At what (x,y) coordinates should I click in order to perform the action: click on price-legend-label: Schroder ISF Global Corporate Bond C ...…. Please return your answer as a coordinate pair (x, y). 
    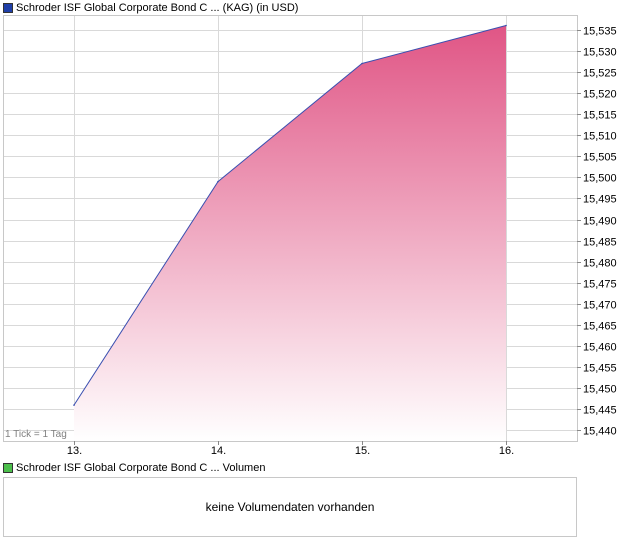
    Looking at the image, I should click on (157, 8).